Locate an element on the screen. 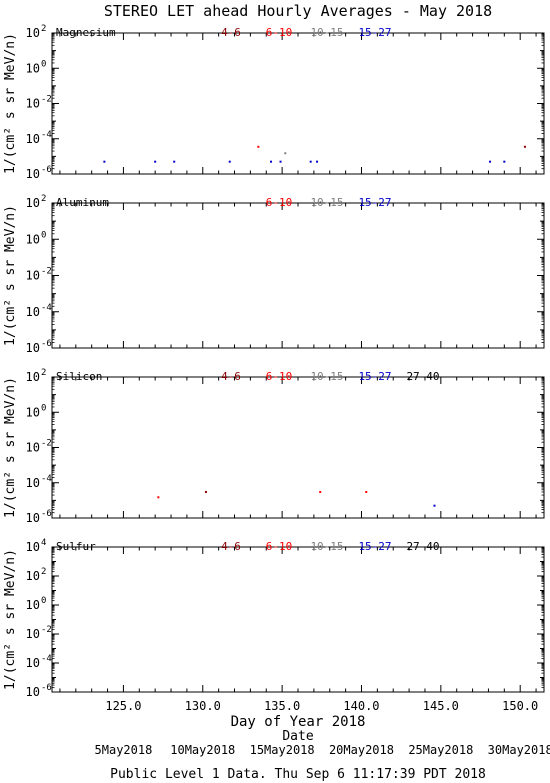  date-label: 10May2018 is located at coordinates (202, 750).